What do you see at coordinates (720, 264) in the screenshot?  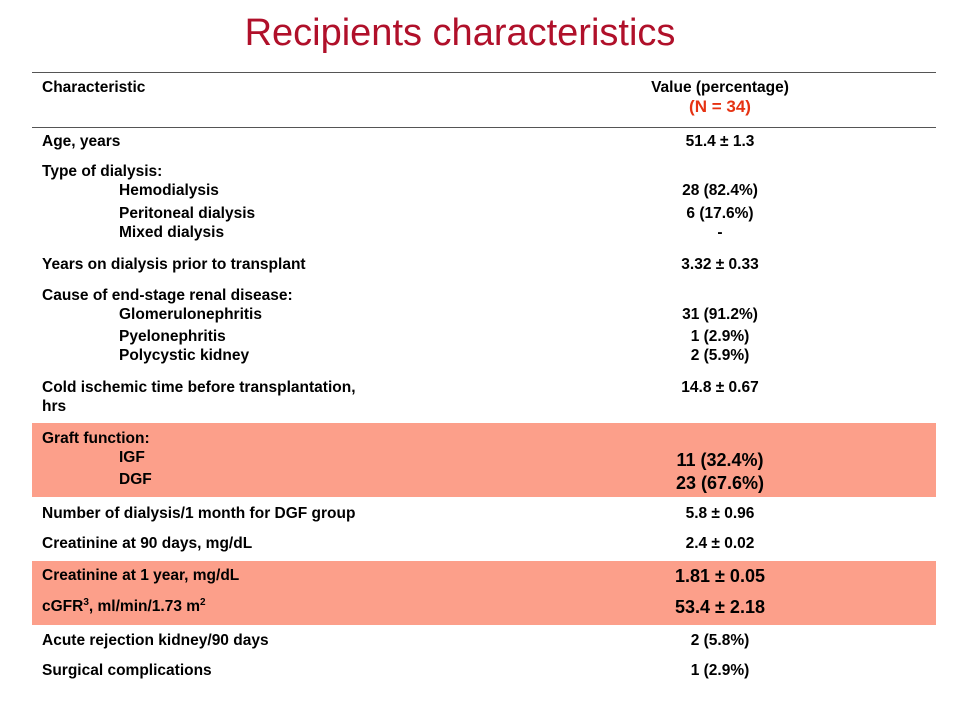 I see `years-dialysis-value: 3.32 ± 0.33` at bounding box center [720, 264].